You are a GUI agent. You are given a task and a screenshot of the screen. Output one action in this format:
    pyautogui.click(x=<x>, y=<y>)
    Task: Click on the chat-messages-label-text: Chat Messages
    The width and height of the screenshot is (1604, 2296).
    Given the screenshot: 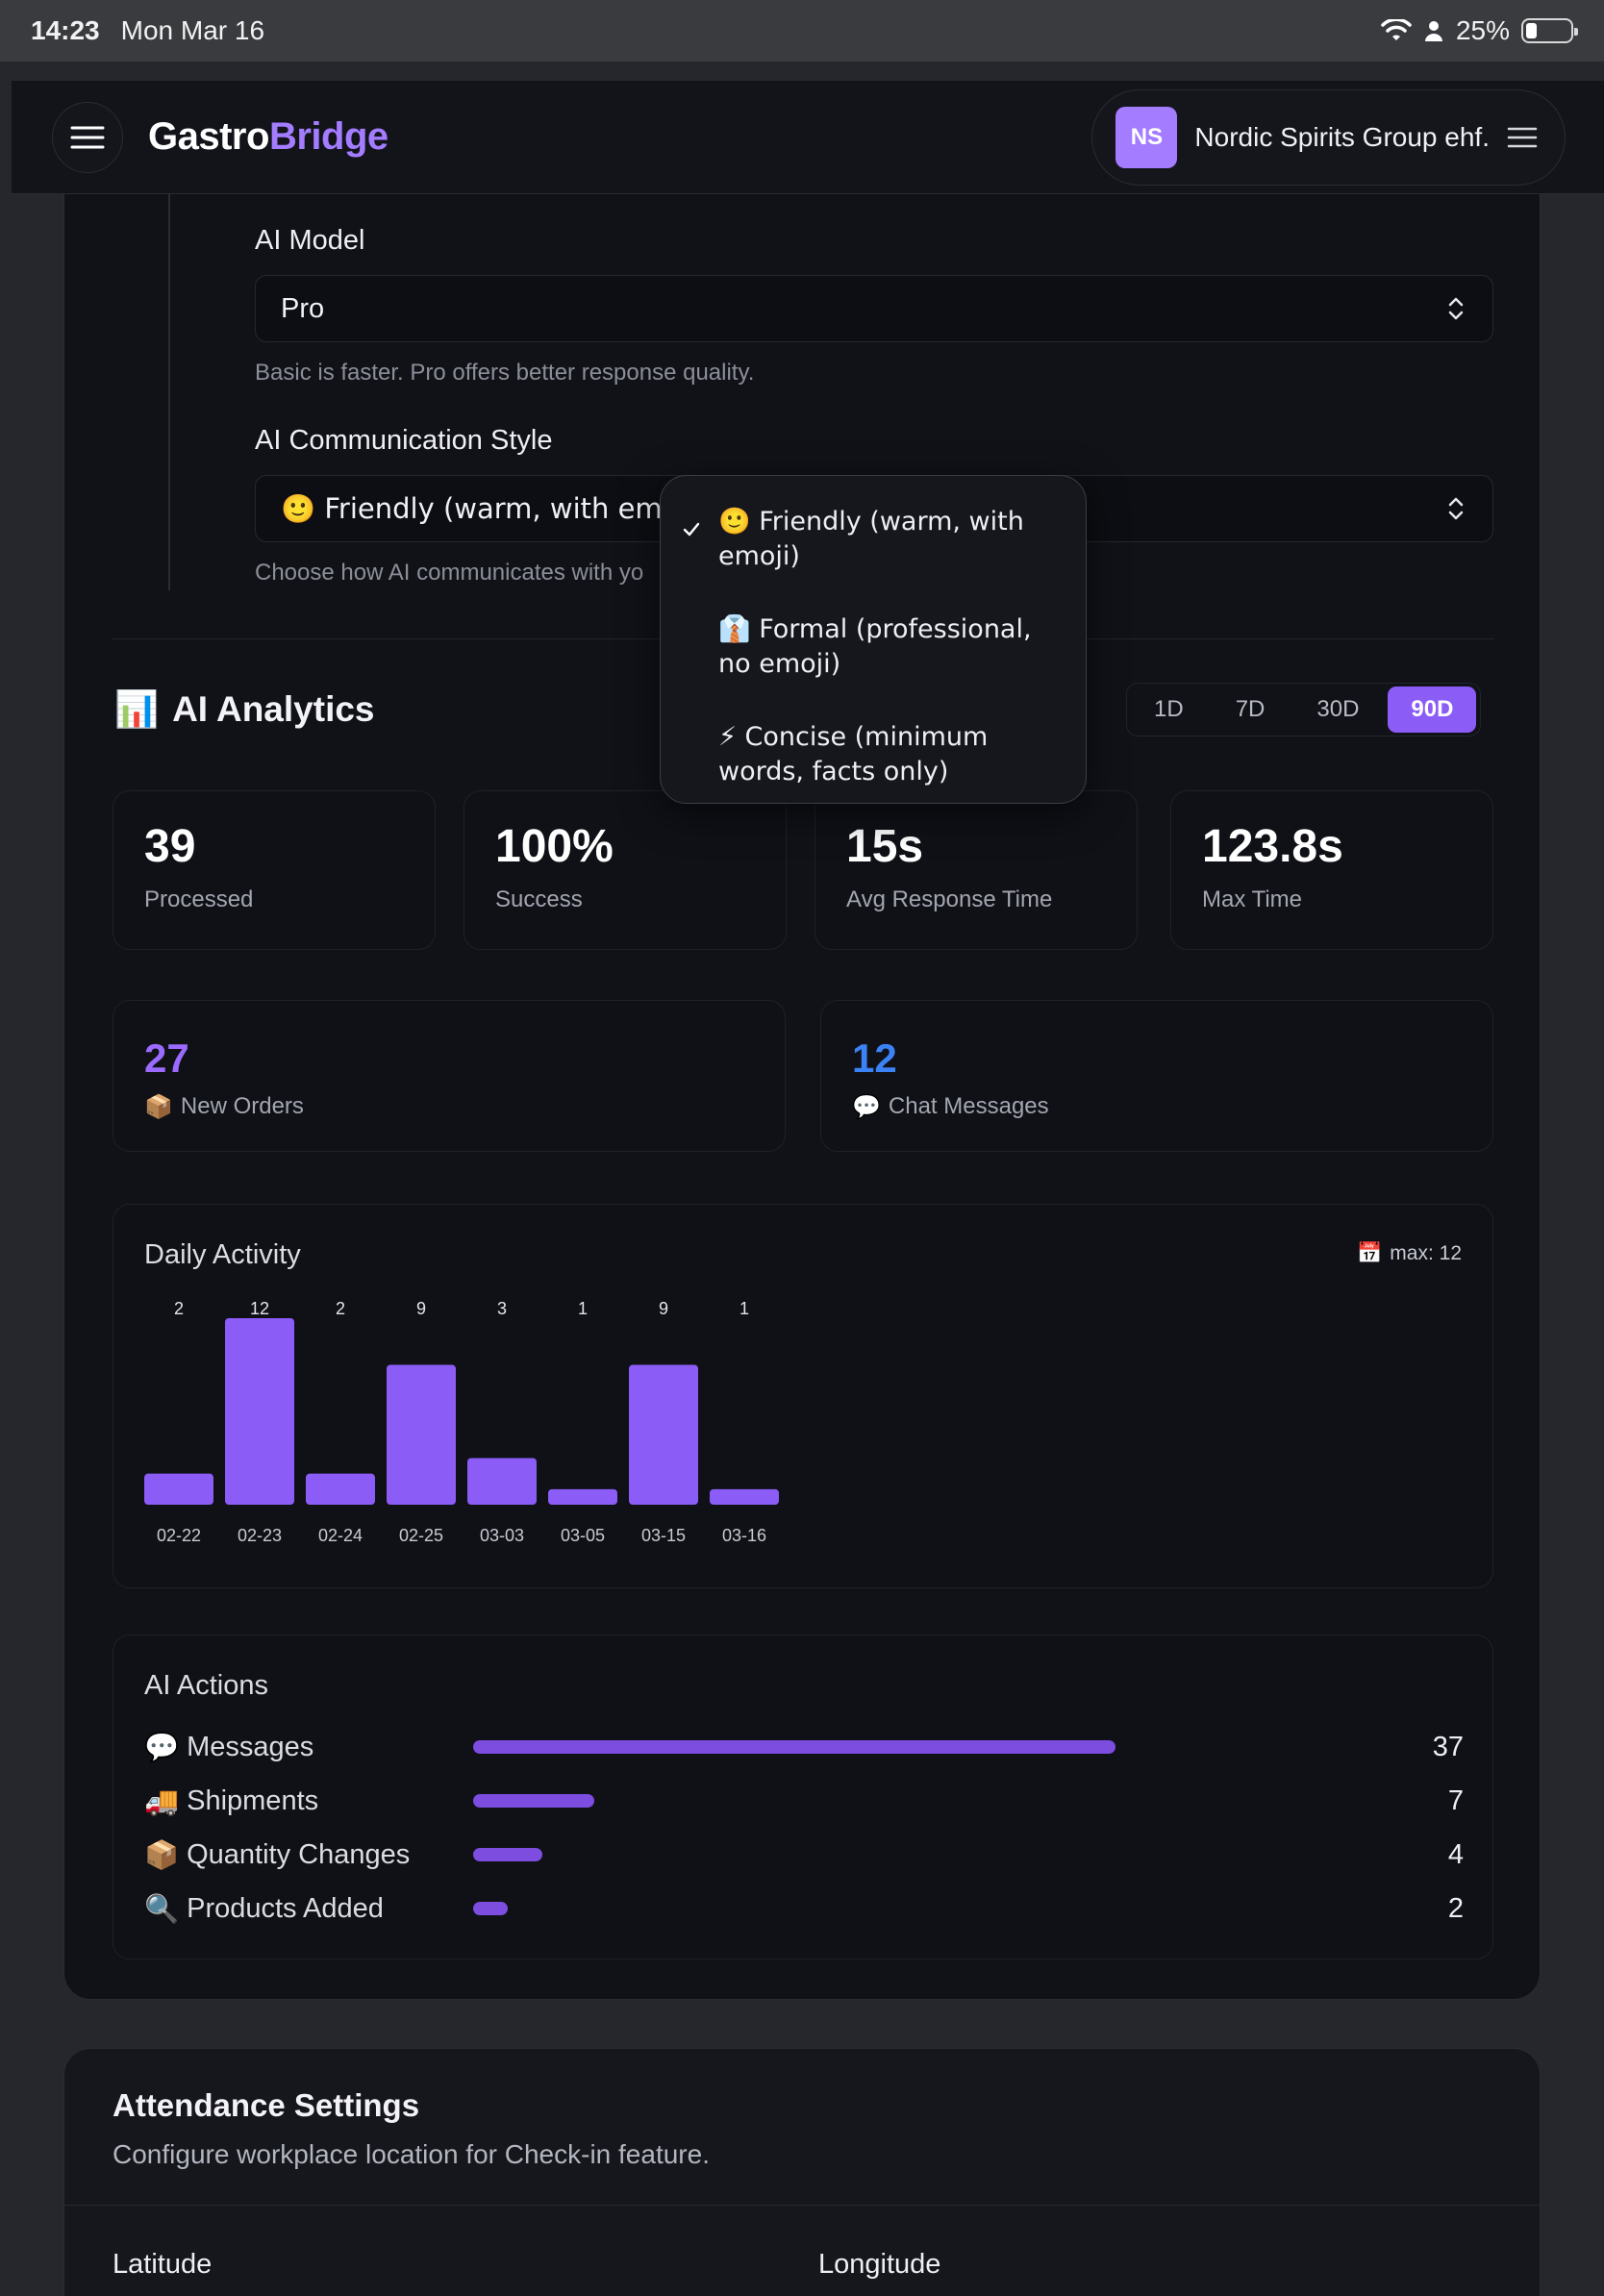 What is the action you would take?
    pyautogui.click(x=968, y=1106)
    